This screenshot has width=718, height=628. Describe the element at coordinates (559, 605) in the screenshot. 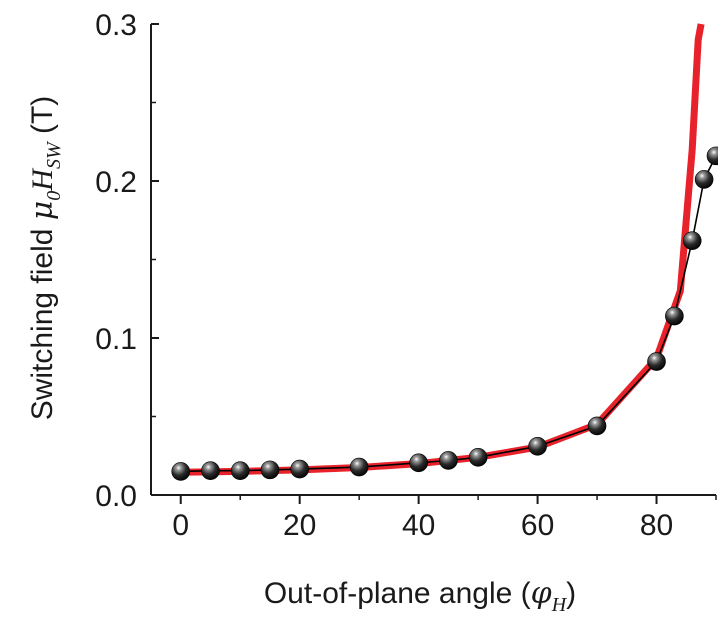

I see `x-axis-title-subscript: H` at that location.